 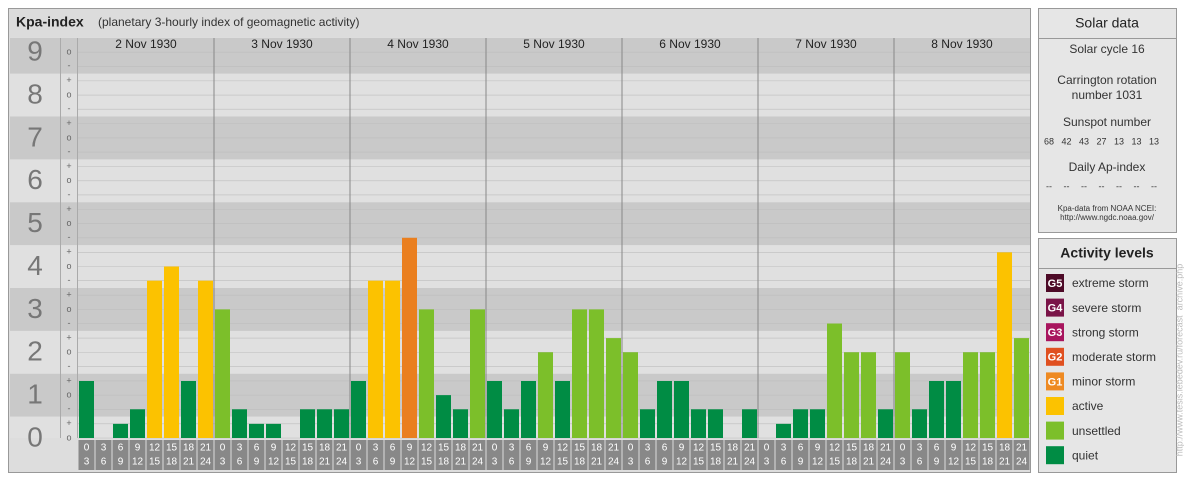 I want to click on y-tick-label: 2, so click(x=35, y=351).